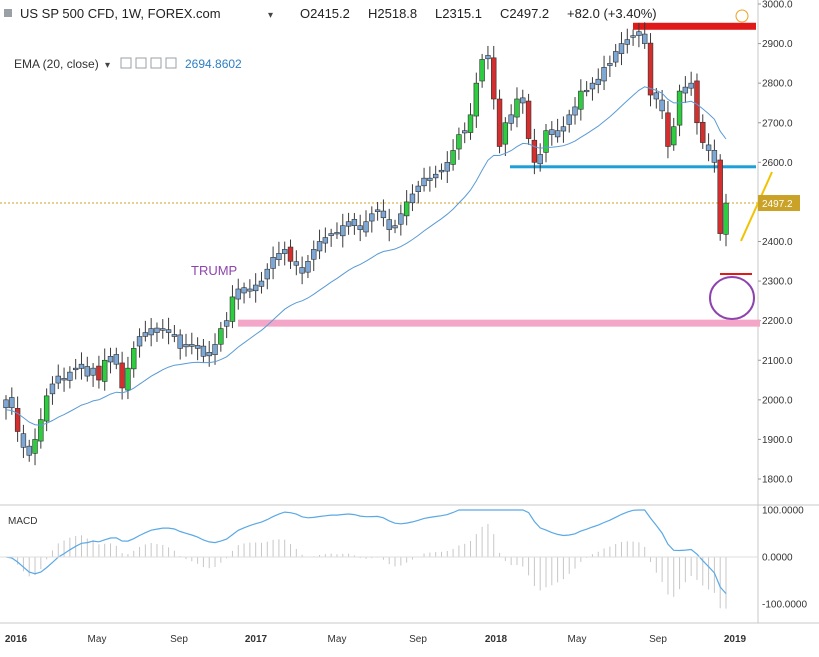 This screenshot has width=819, height=657. Describe the element at coordinates (120, 13) in the screenshot. I see `symbol-title: US SP 500 CFD, 1W, FOREX.com` at that location.